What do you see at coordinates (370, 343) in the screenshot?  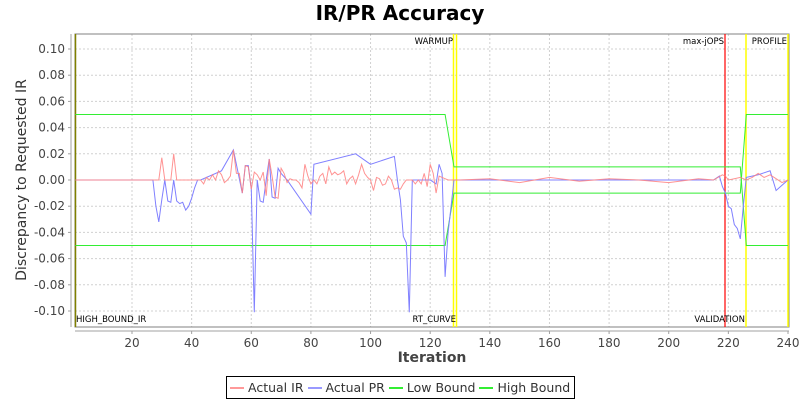 I see `svg-text: 100` at bounding box center [370, 343].